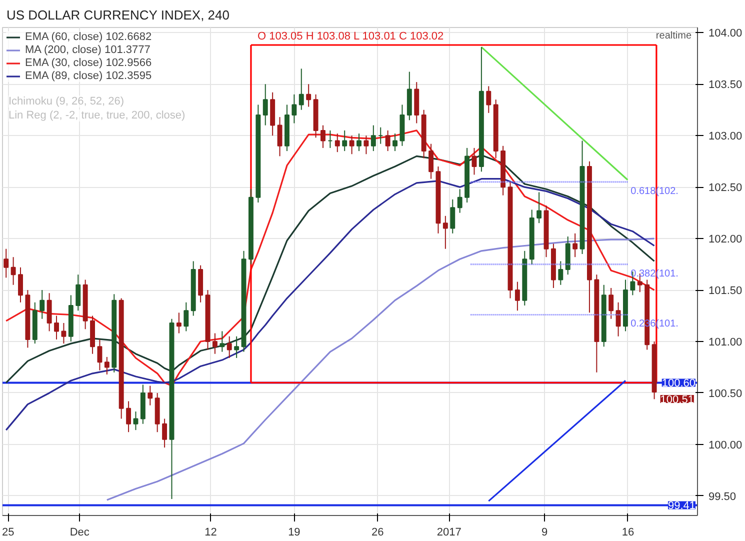 This screenshot has height=541, width=745. Describe the element at coordinates (88, 76) in the screenshot. I see `legend-label: EMA (89, close) 102.3595` at that location.